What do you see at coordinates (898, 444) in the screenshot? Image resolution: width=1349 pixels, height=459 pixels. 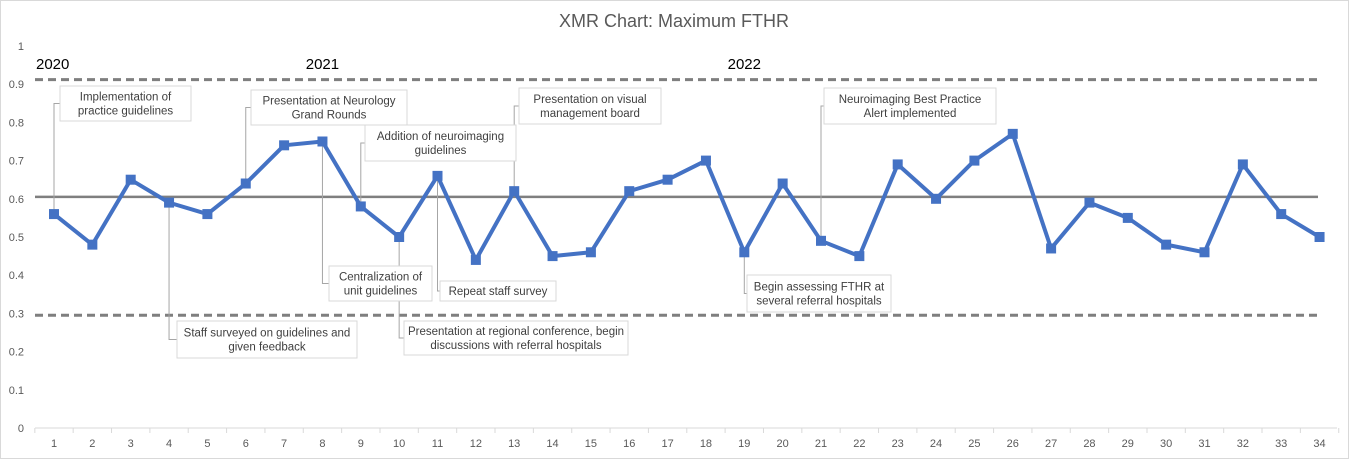 I see `x-tick-label: 23` at bounding box center [898, 444].